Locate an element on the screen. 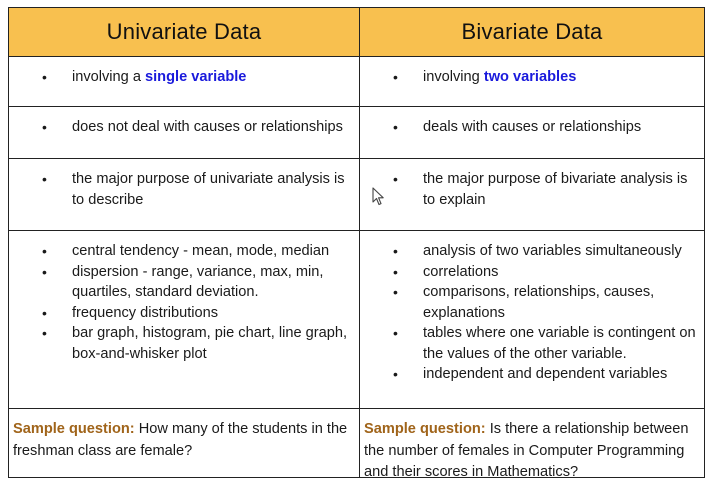 The height and width of the screenshot is (487, 717). header-bivariate-title: Bivariate Data is located at coordinates (532, 31).